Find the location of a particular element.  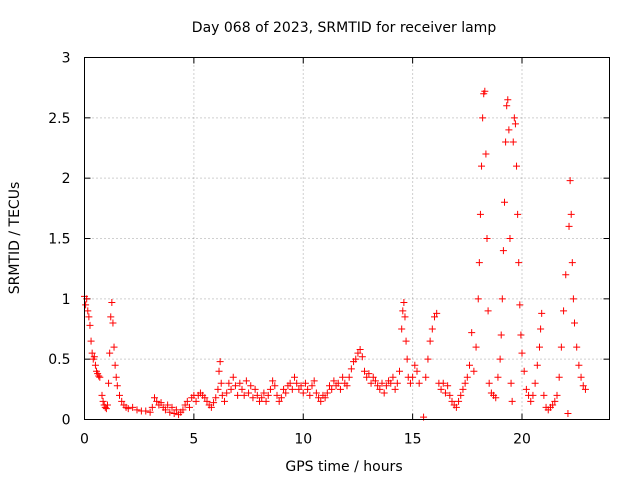

x-tick-label: 20 is located at coordinates (522, 440).